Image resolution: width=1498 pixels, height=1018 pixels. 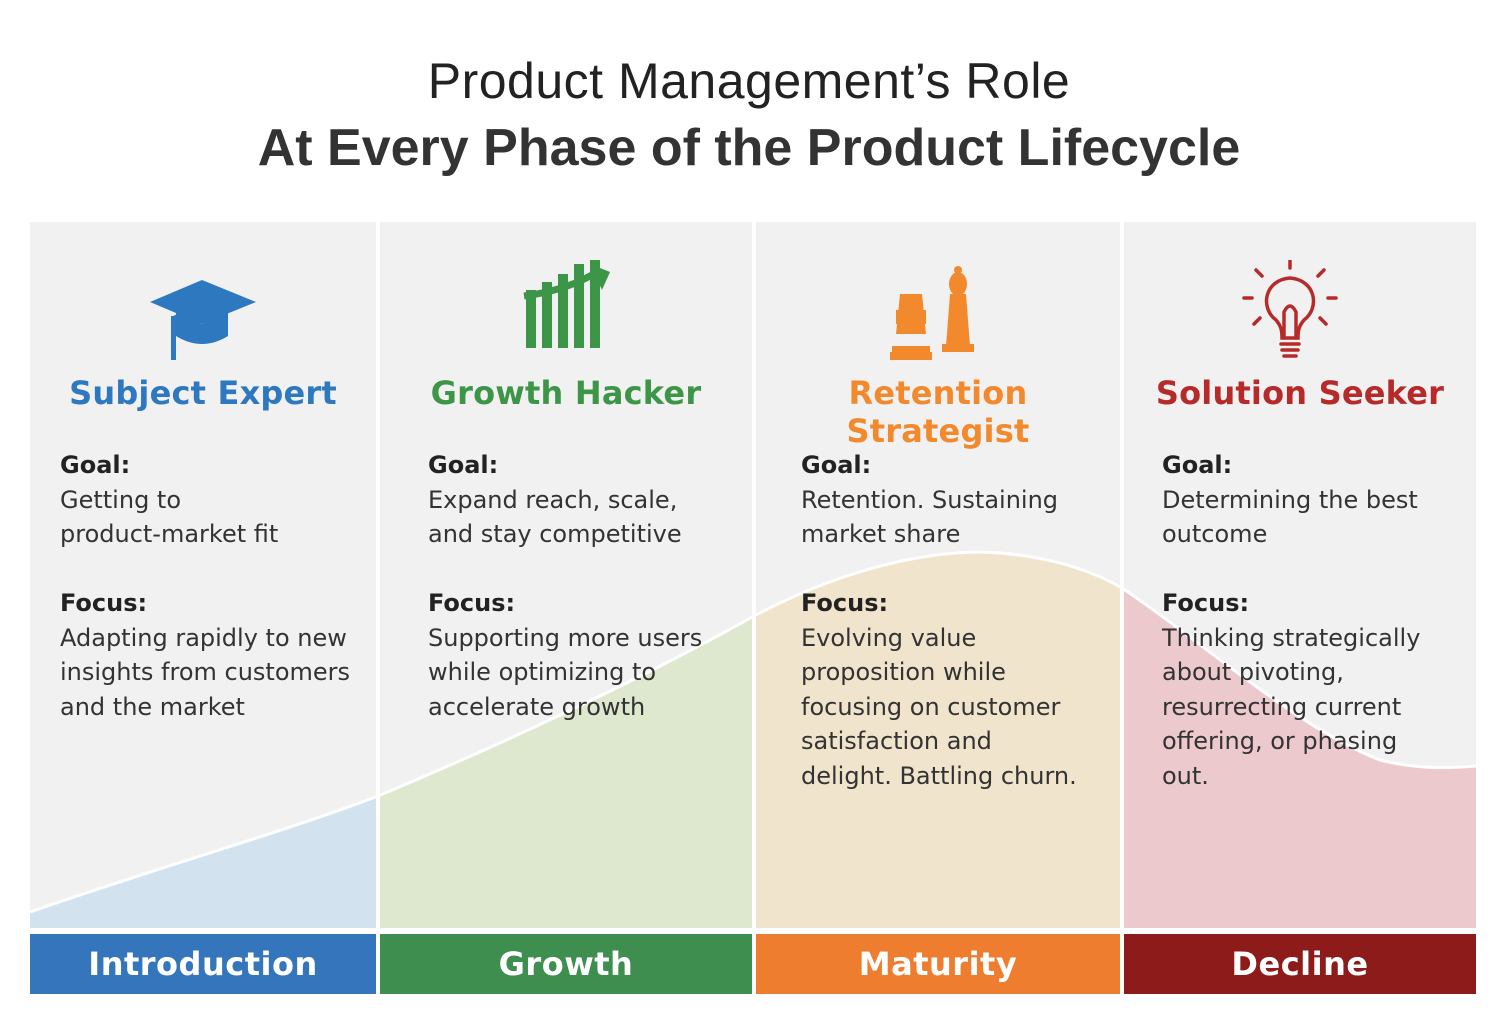 I want to click on goal-block: Goal: Retention. Sustaining market share, so click(x=954, y=500).